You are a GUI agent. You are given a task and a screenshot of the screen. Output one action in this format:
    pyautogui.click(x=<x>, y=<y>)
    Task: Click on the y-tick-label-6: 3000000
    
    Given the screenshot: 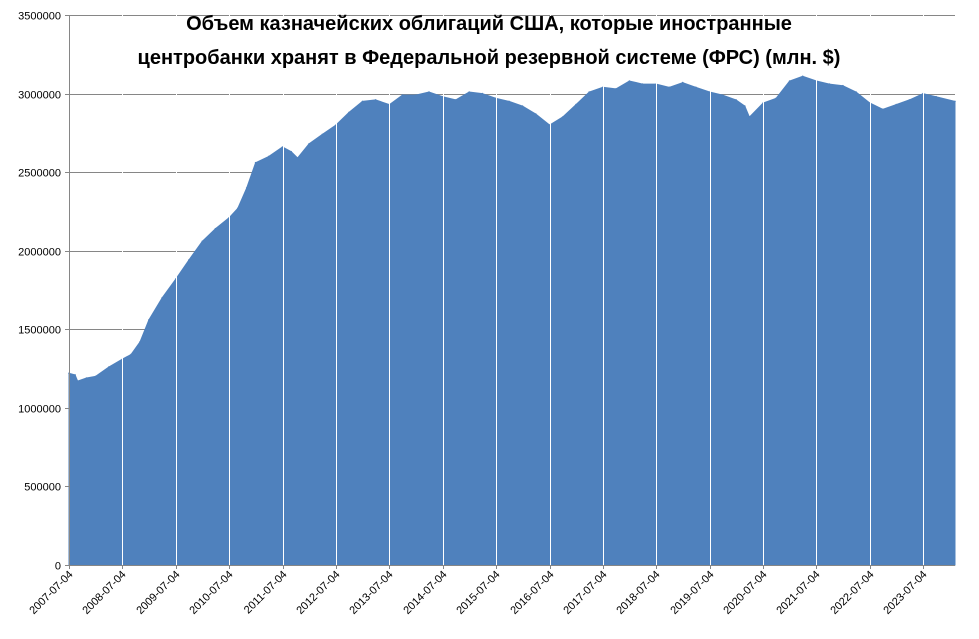 What is the action you would take?
    pyautogui.click(x=39, y=96)
    